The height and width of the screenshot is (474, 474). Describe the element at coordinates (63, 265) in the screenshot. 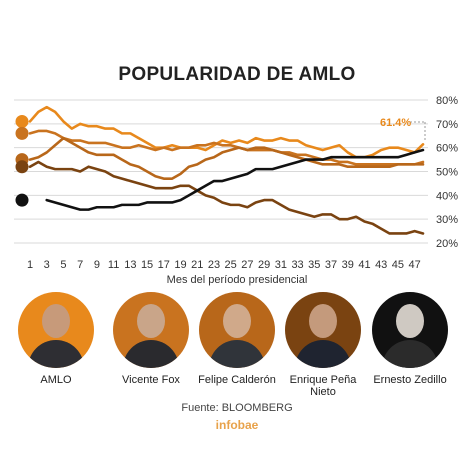

I see `x-tick-label: 5` at that location.